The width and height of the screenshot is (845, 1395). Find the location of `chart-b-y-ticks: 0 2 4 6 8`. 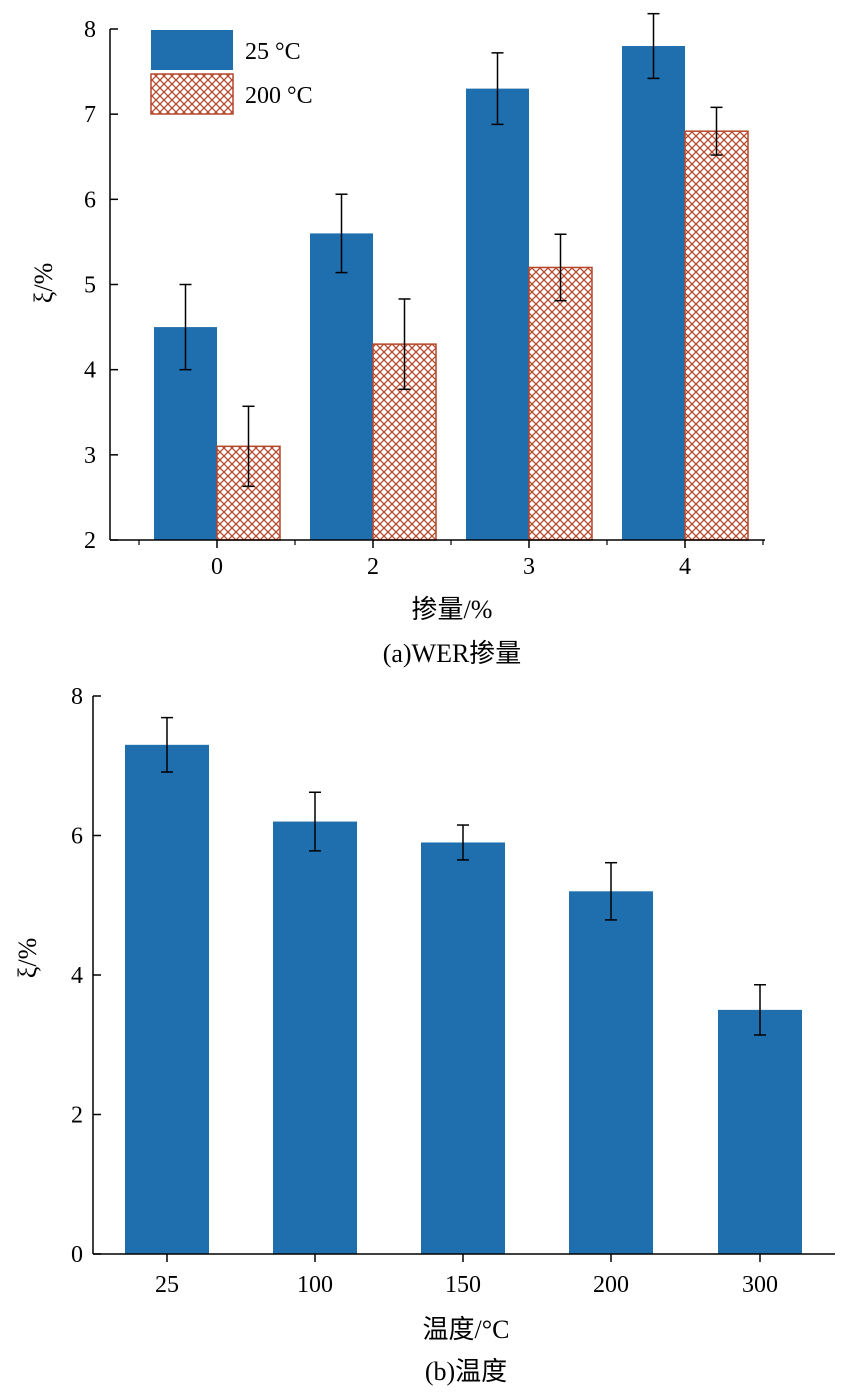

chart-b-y-ticks: 0 2 4 6 8 is located at coordinates (86, 976).